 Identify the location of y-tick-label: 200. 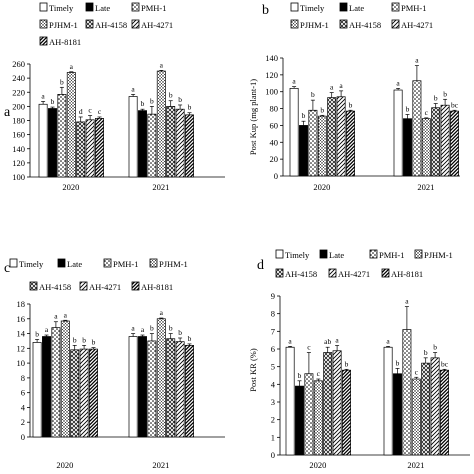
(18, 106).